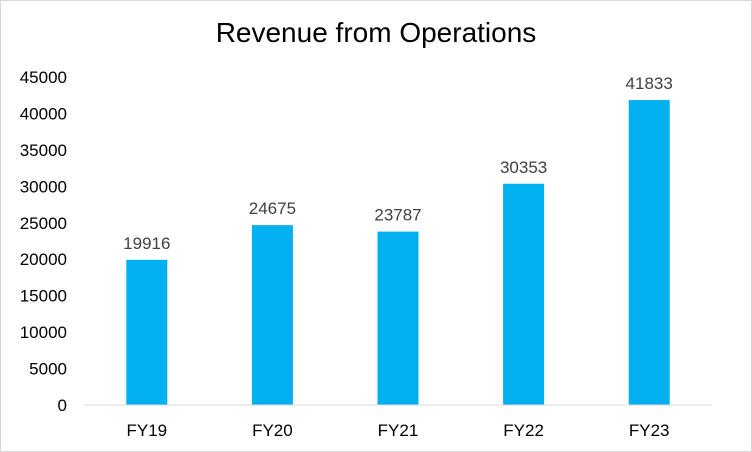  What do you see at coordinates (523, 167) in the screenshot?
I see `data-label-fy22: 30353` at bounding box center [523, 167].